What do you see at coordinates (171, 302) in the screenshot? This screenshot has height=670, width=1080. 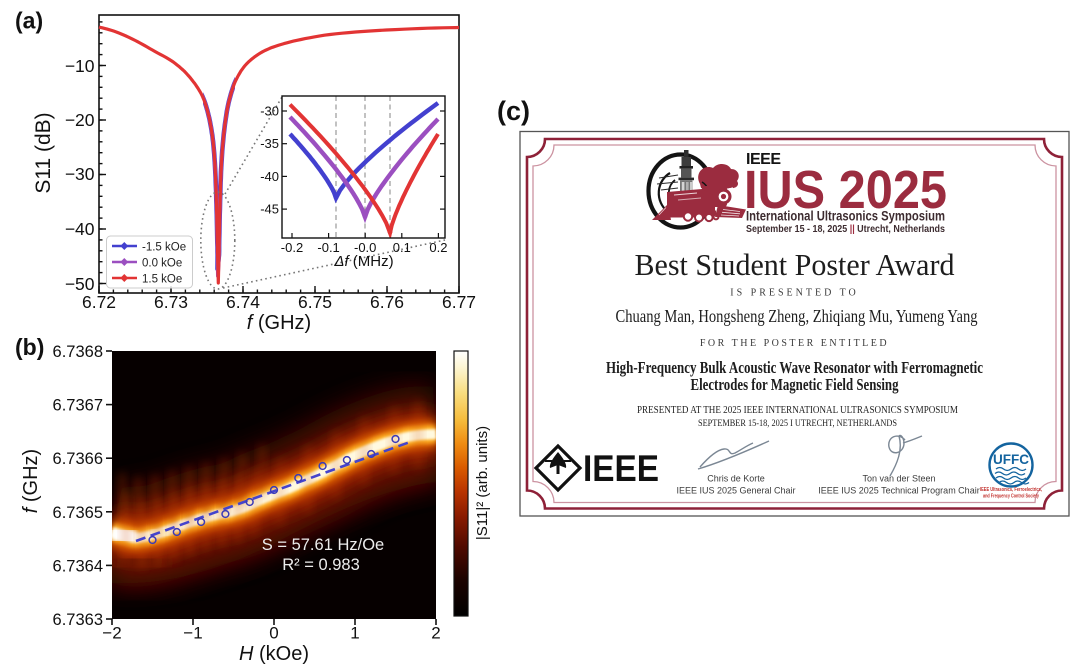 I see `svg-text: 6.73` at bounding box center [171, 302].